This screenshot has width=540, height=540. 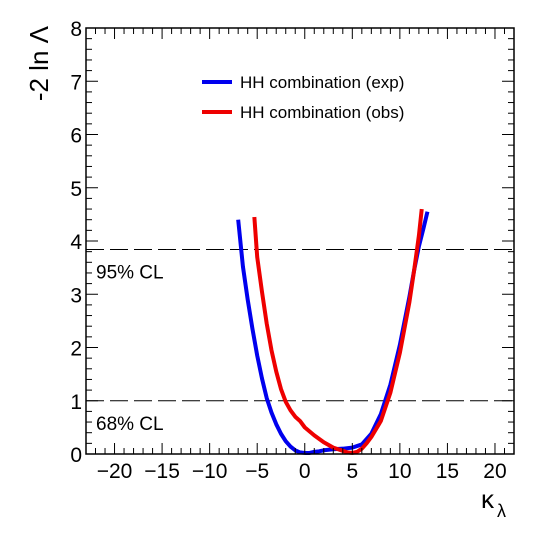 What do you see at coordinates (399, 471) in the screenshot?
I see `x-tick-label: 10` at bounding box center [399, 471].